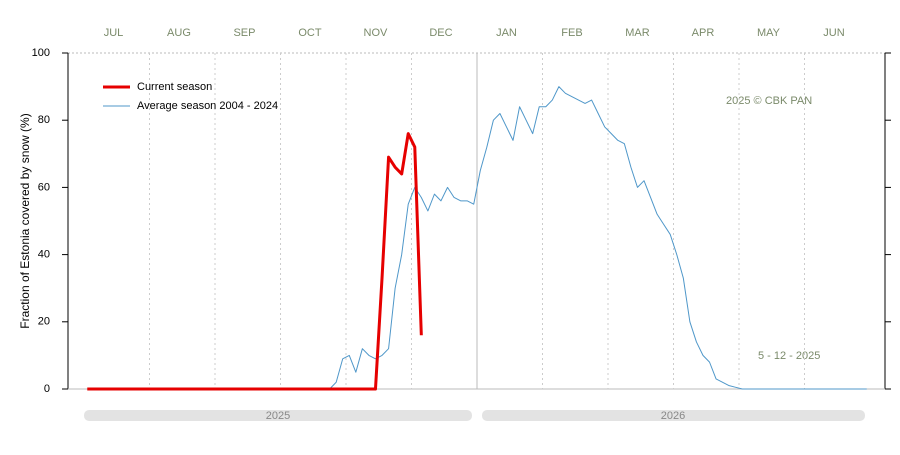  I want to click on x-tick-label: SEP, so click(244, 33).